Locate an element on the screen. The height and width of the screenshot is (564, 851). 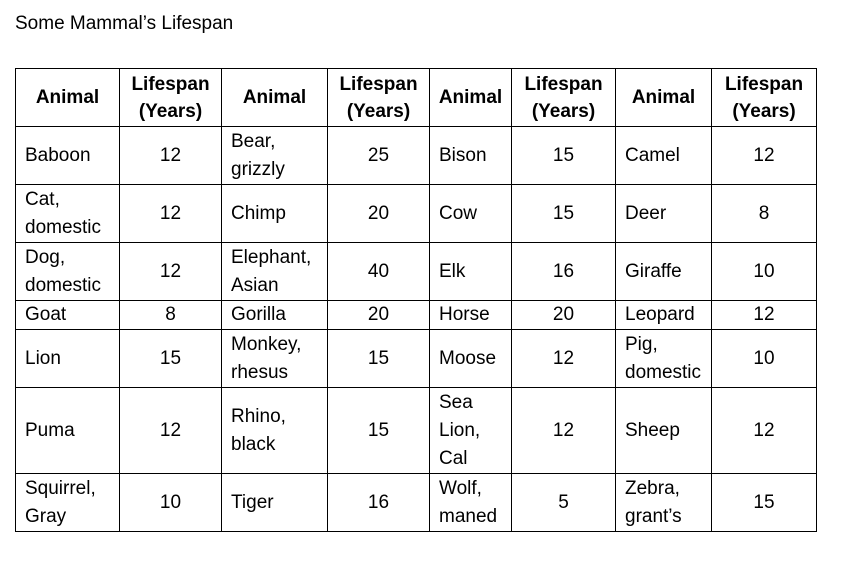
animal-name: rhesus is located at coordinates (260, 372).